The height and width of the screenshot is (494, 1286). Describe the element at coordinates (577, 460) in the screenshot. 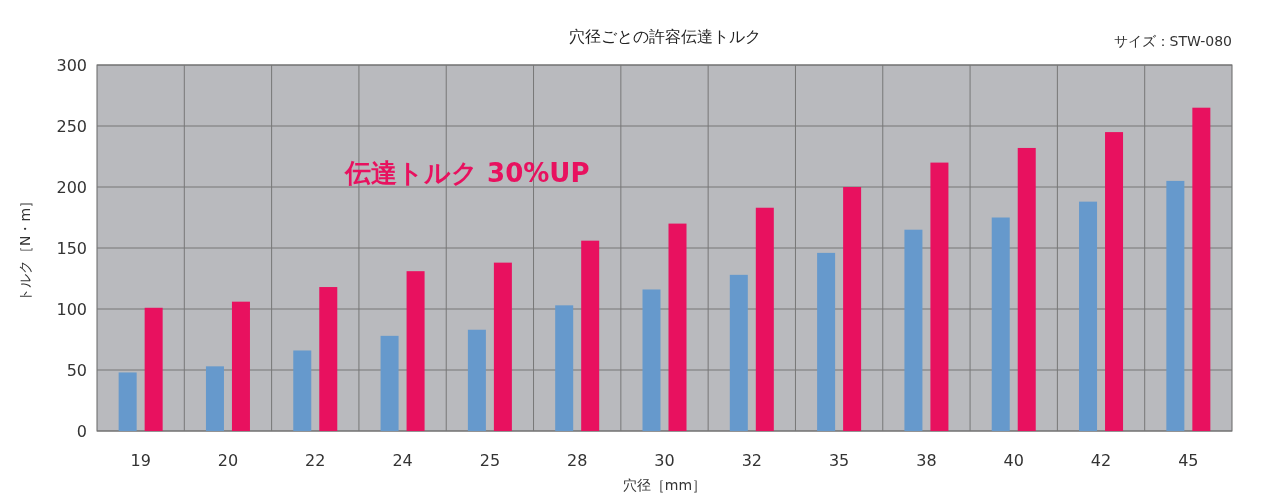

I see `x-tick-label: 28` at that location.